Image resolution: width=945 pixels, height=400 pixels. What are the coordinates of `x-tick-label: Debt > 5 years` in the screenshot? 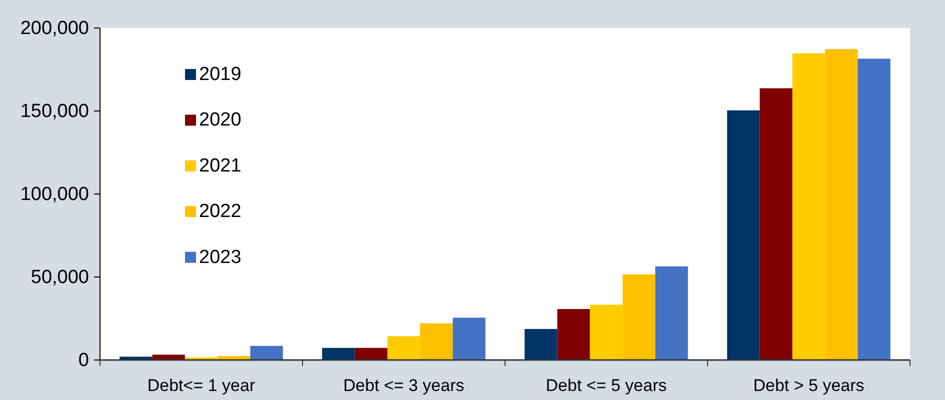 It's located at (808, 385).